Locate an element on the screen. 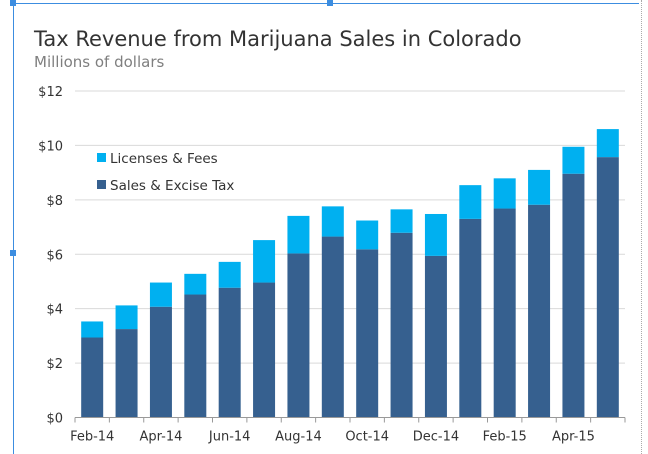 The image size is (648, 454). y-tick-label: $10 is located at coordinates (50, 146).